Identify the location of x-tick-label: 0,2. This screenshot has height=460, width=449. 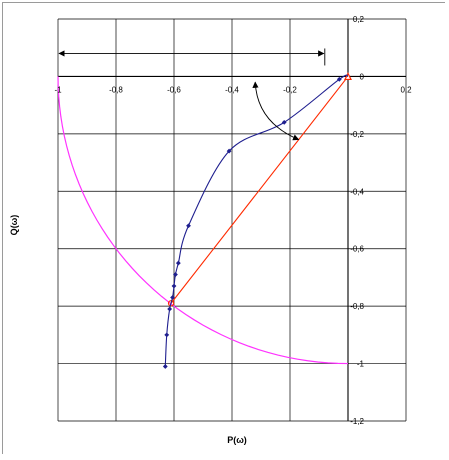
(406, 89).